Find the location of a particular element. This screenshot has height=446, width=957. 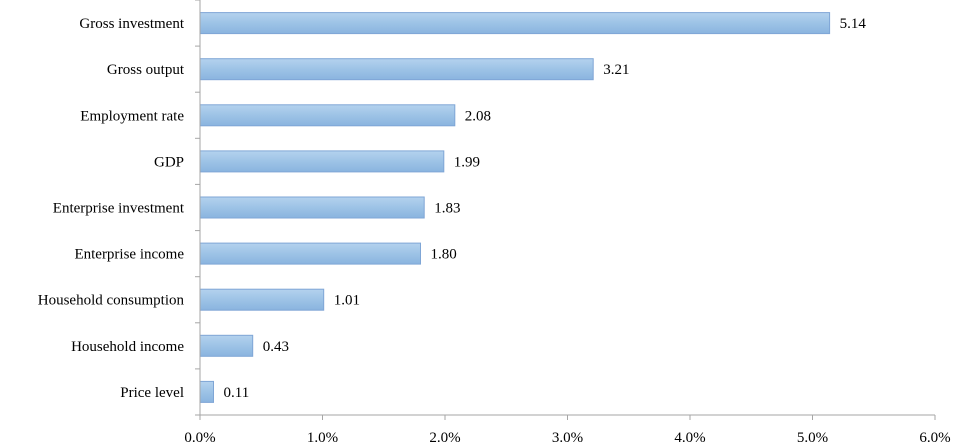

data-label: 2.08 is located at coordinates (478, 116).